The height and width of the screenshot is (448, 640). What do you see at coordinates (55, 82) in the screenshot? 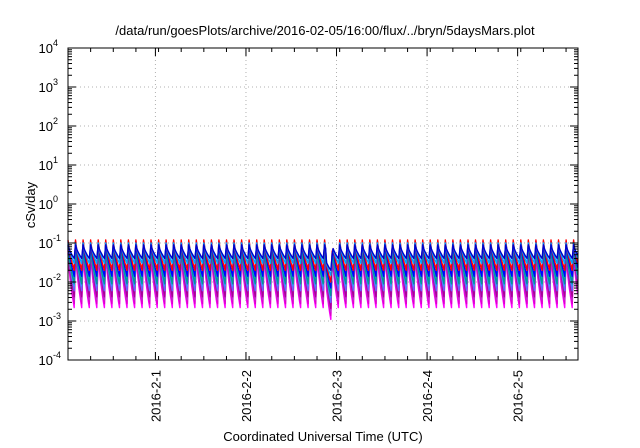
I see `y-tick-exponent: 3` at bounding box center [55, 82].